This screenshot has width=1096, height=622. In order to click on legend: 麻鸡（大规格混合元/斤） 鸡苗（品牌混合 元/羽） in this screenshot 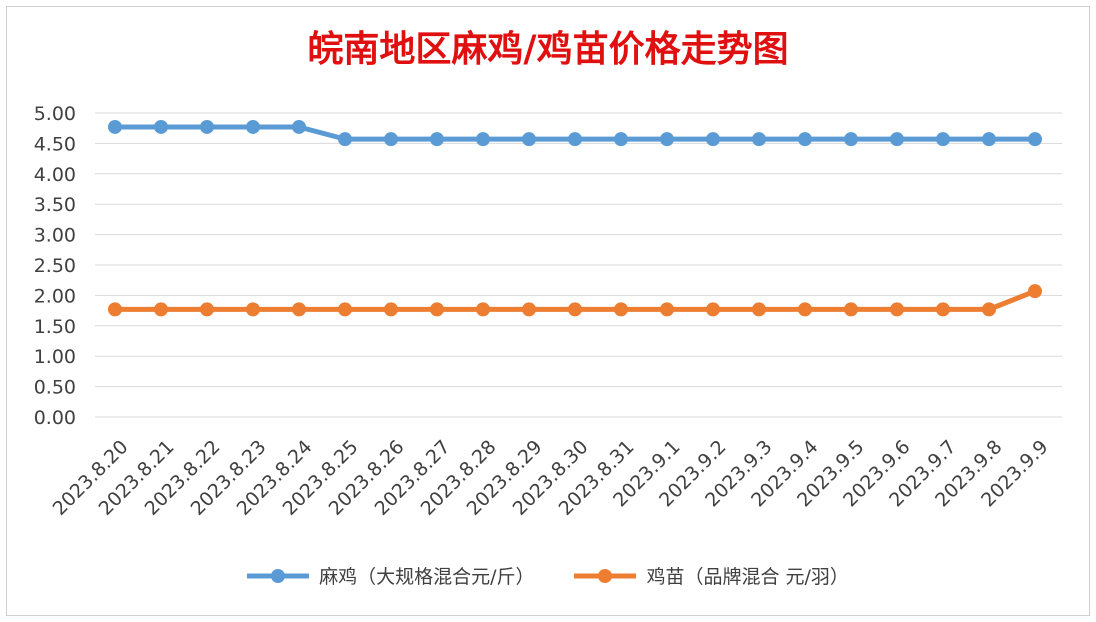, I will do `click(548, 575)`.